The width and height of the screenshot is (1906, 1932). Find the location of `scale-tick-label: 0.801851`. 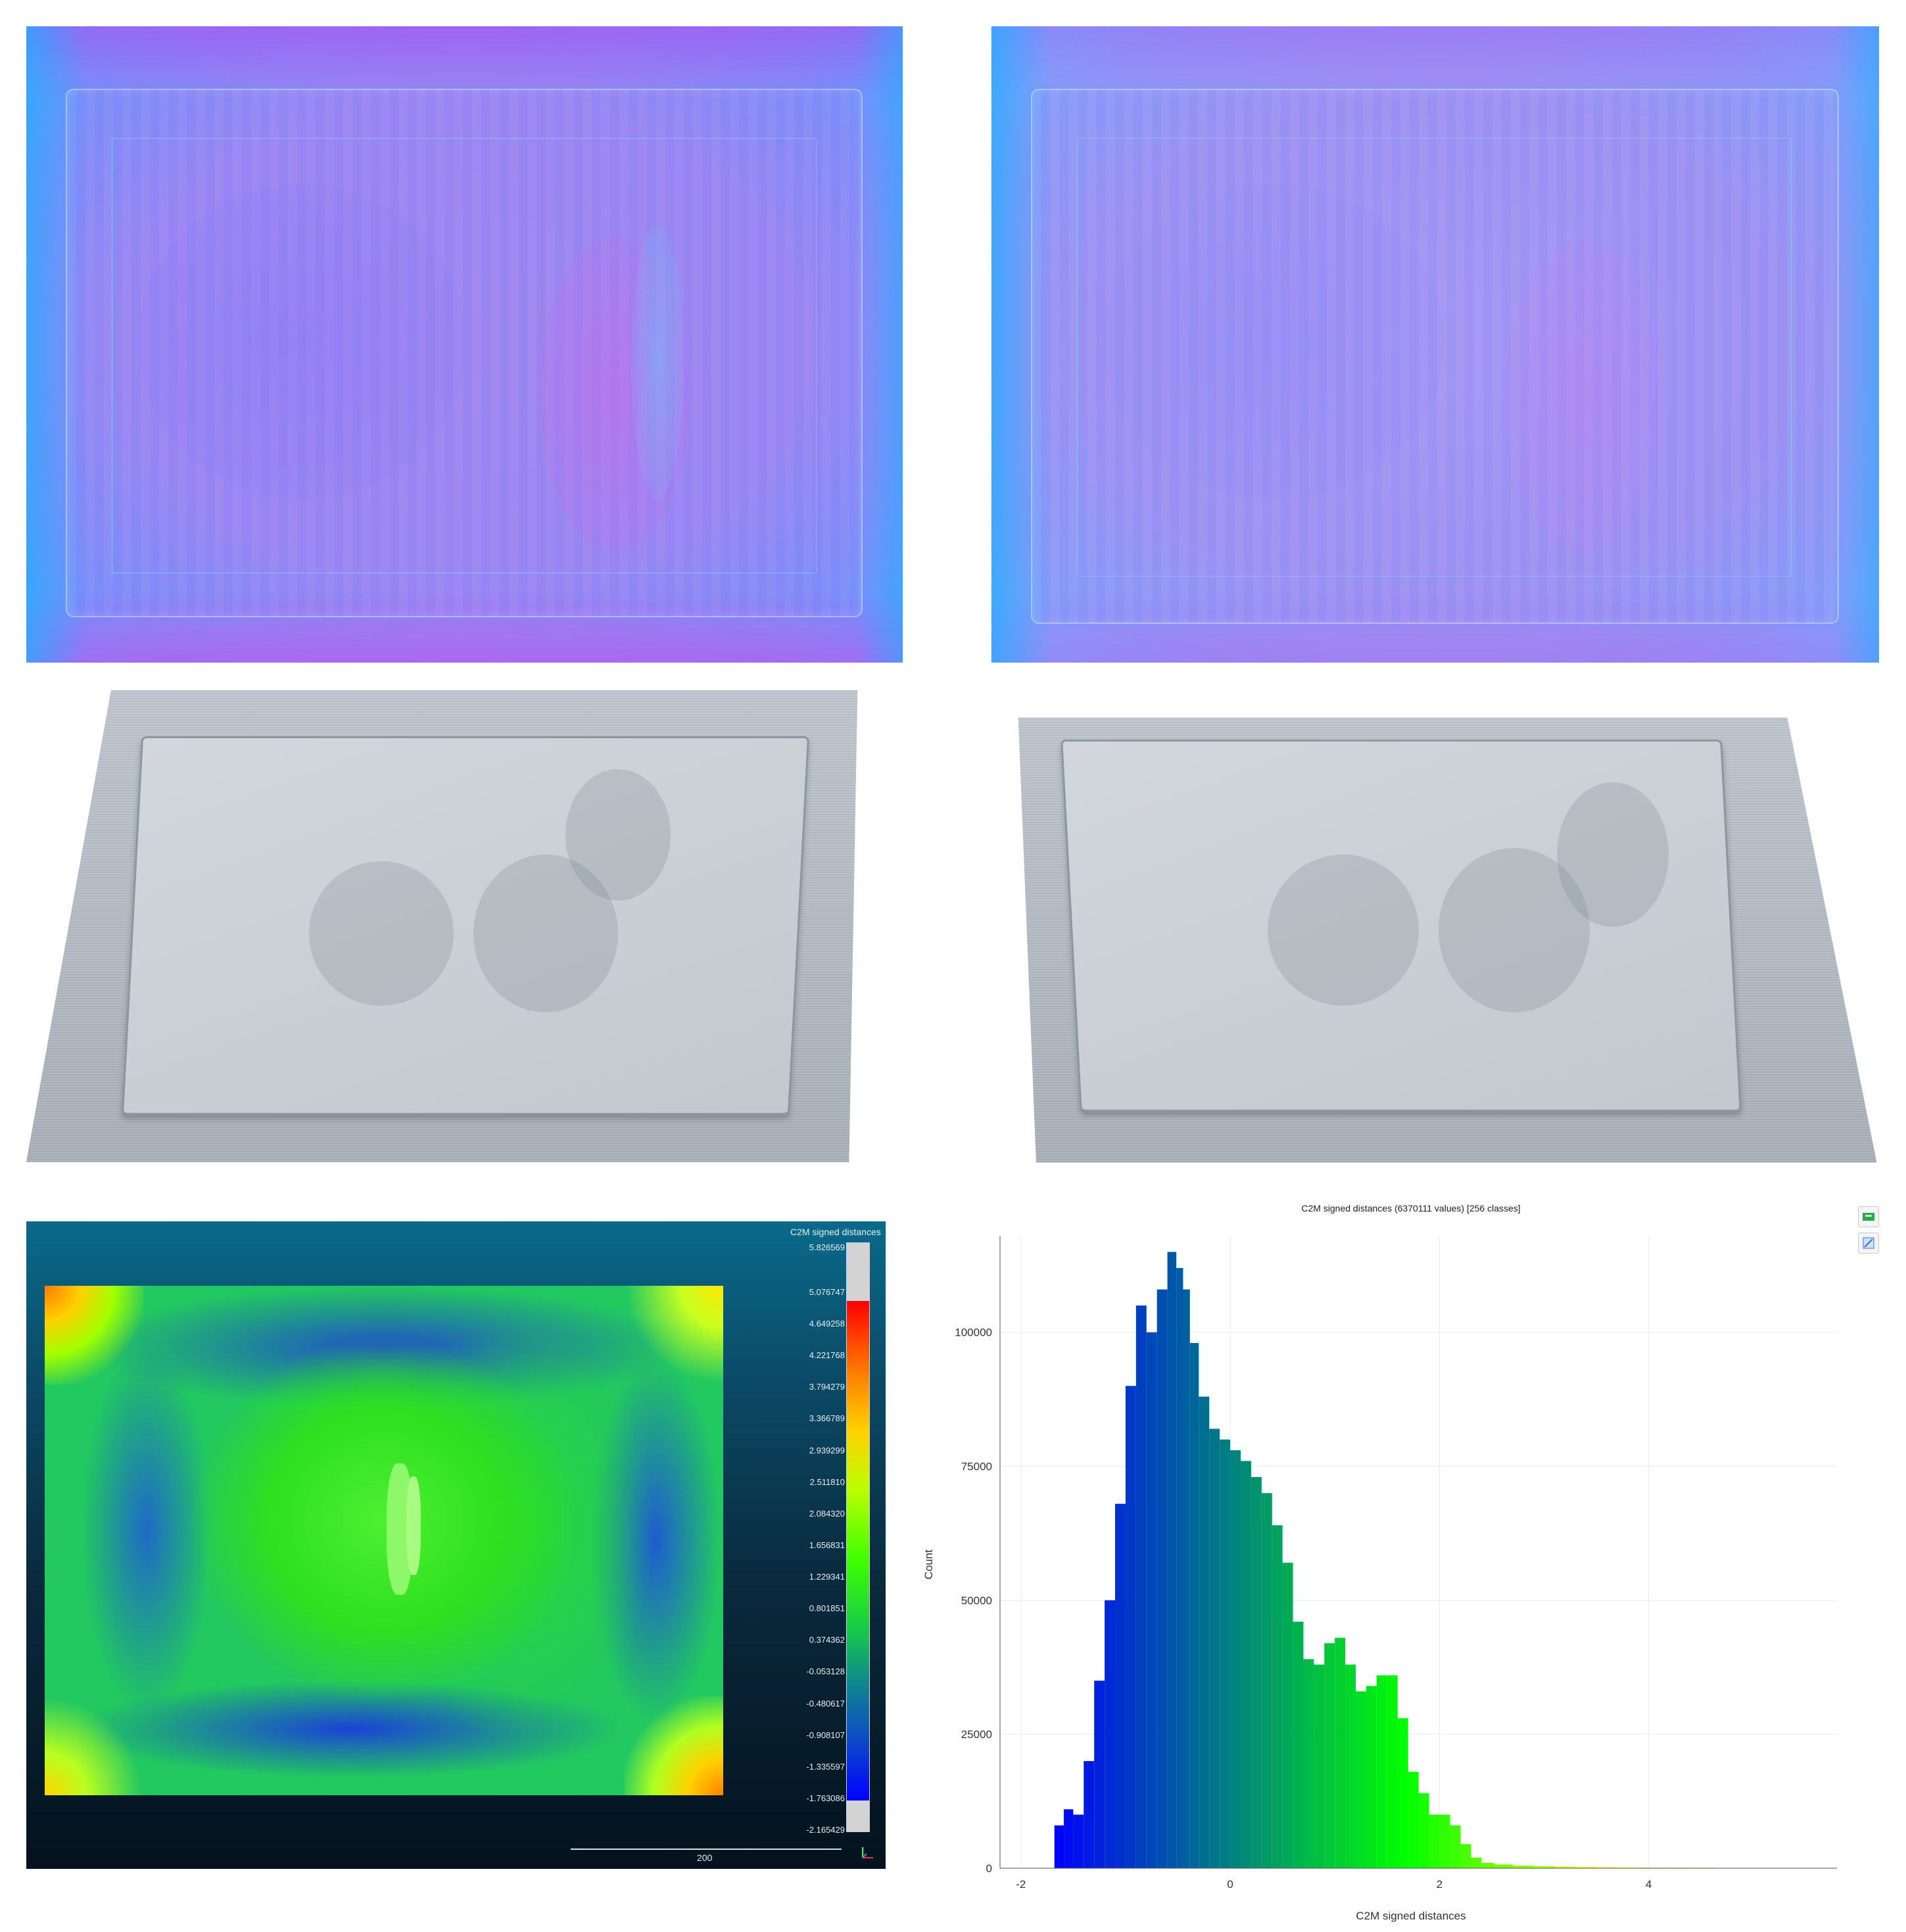

scale-tick-label: 0.801851 is located at coordinates (827, 1608).